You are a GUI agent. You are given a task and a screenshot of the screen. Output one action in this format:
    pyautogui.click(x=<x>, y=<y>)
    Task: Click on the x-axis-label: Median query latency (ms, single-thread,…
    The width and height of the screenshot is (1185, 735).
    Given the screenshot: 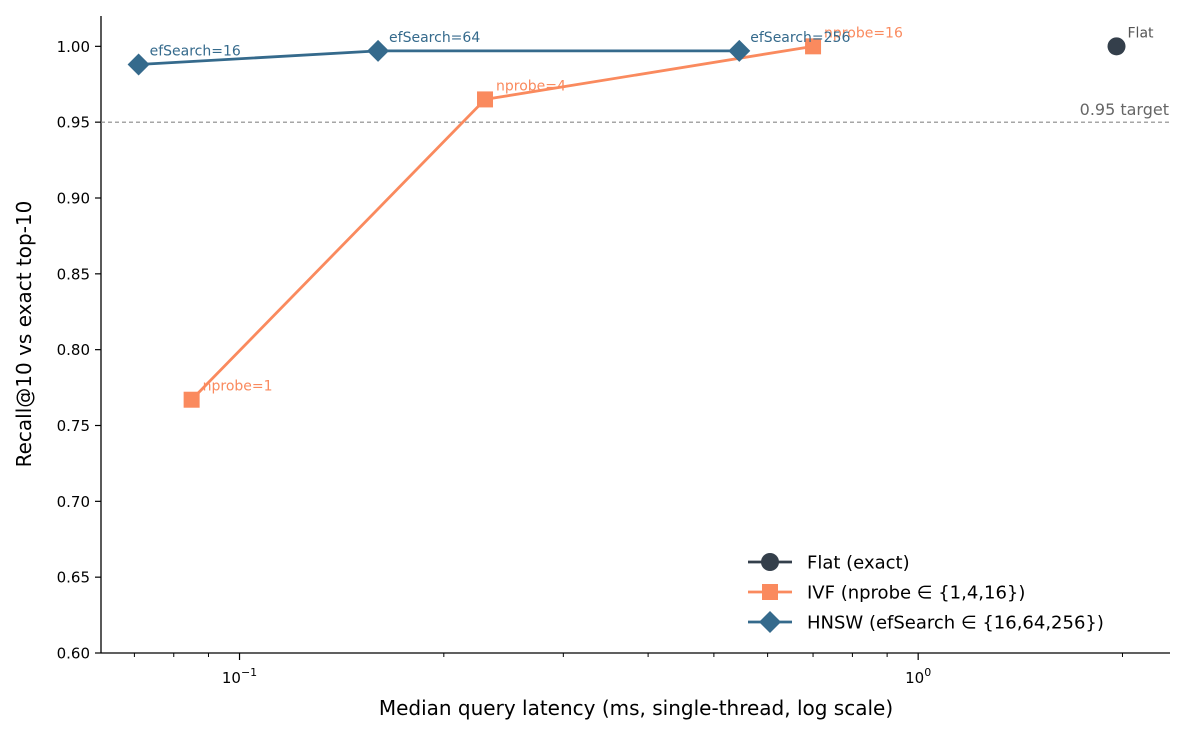 What is the action you would take?
    pyautogui.click(x=636, y=708)
    